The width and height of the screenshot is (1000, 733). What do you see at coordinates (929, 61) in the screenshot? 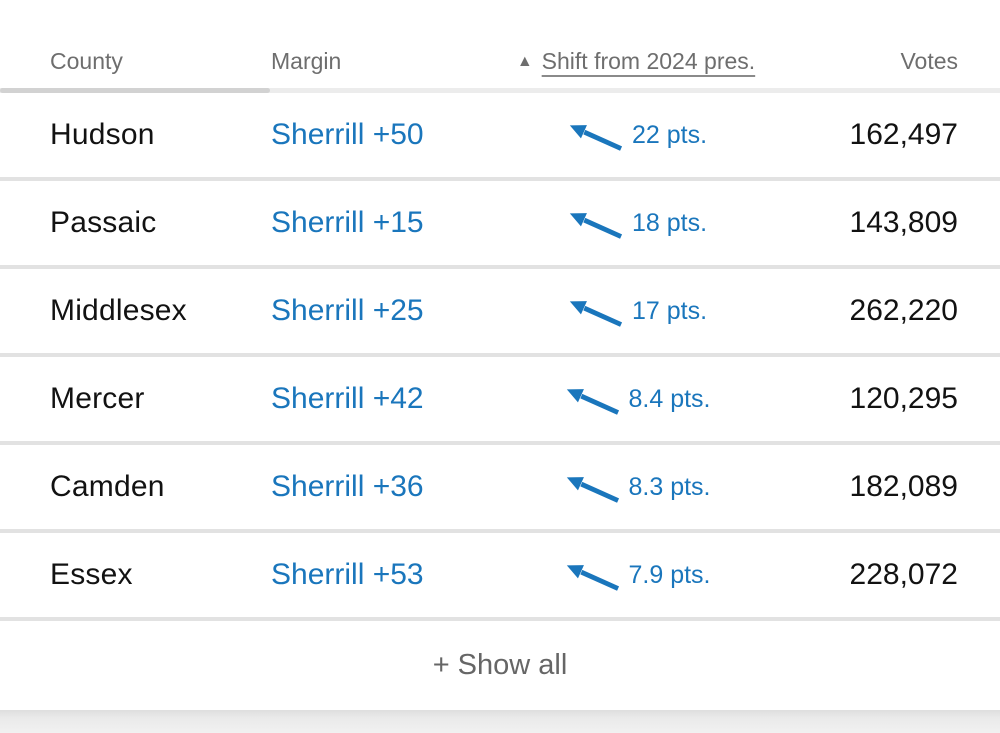
I see `column-header-votes: Votes` at bounding box center [929, 61].